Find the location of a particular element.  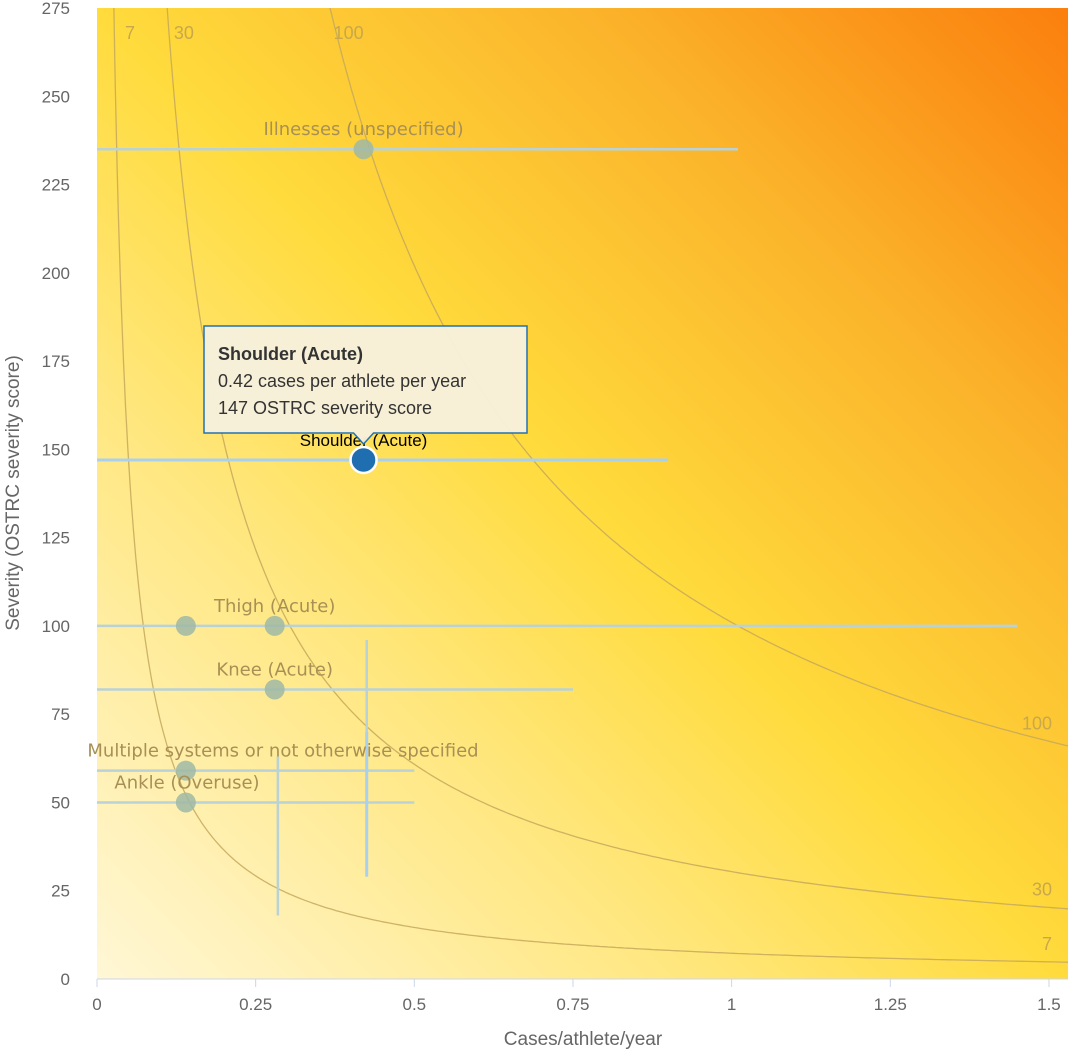

isoline-label-right-100: 100 is located at coordinates (1037, 723).